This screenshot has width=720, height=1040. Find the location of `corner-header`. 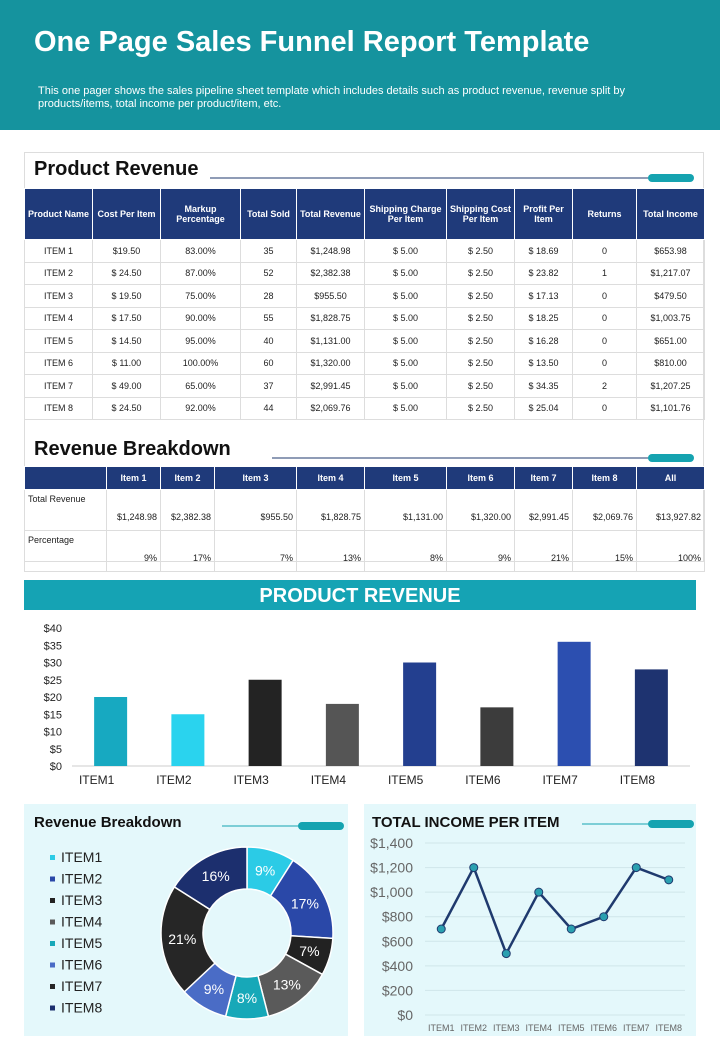

corner-header is located at coordinates (65, 478).